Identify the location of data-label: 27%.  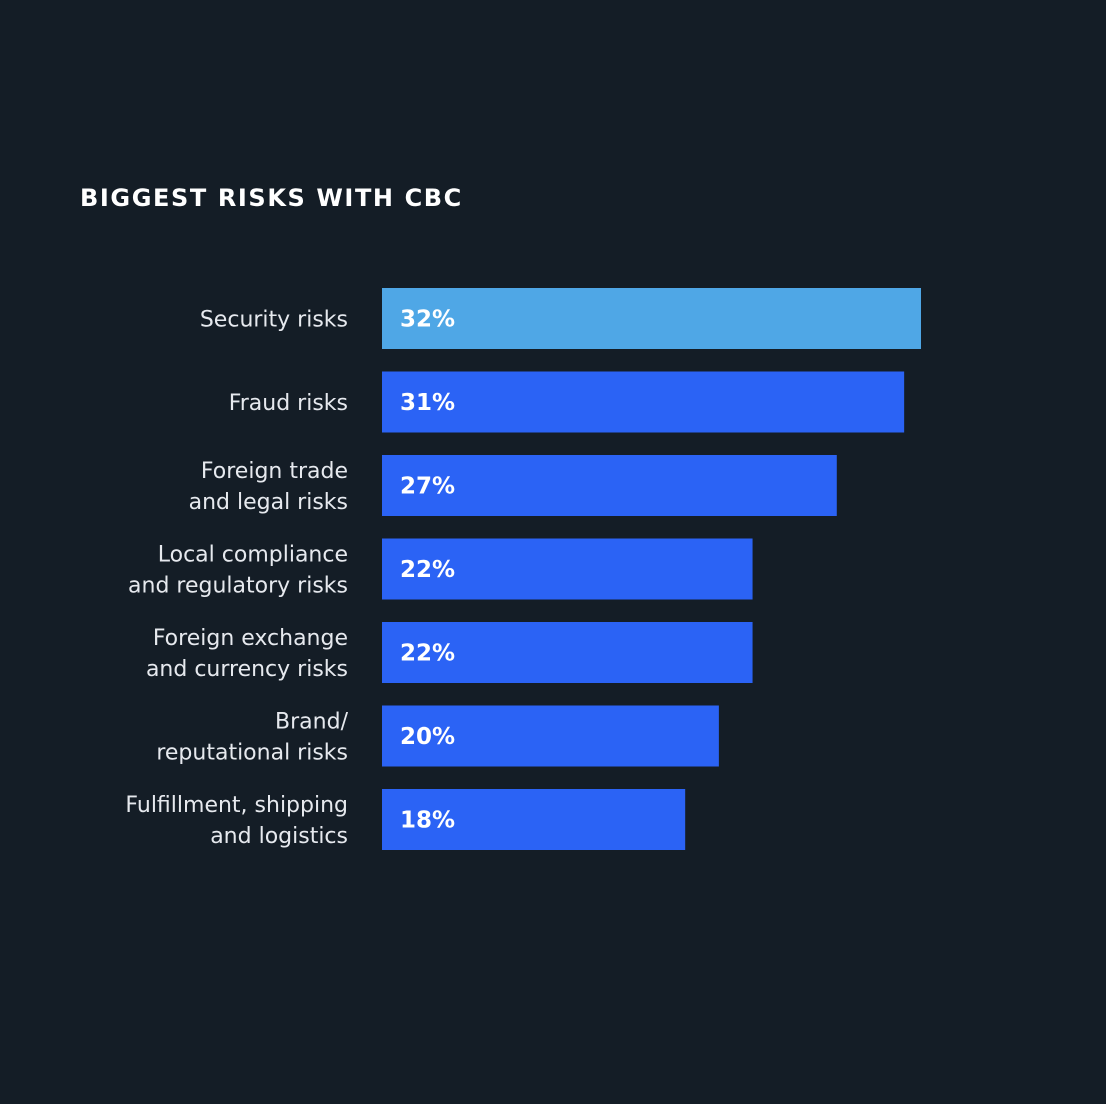
(427, 487).